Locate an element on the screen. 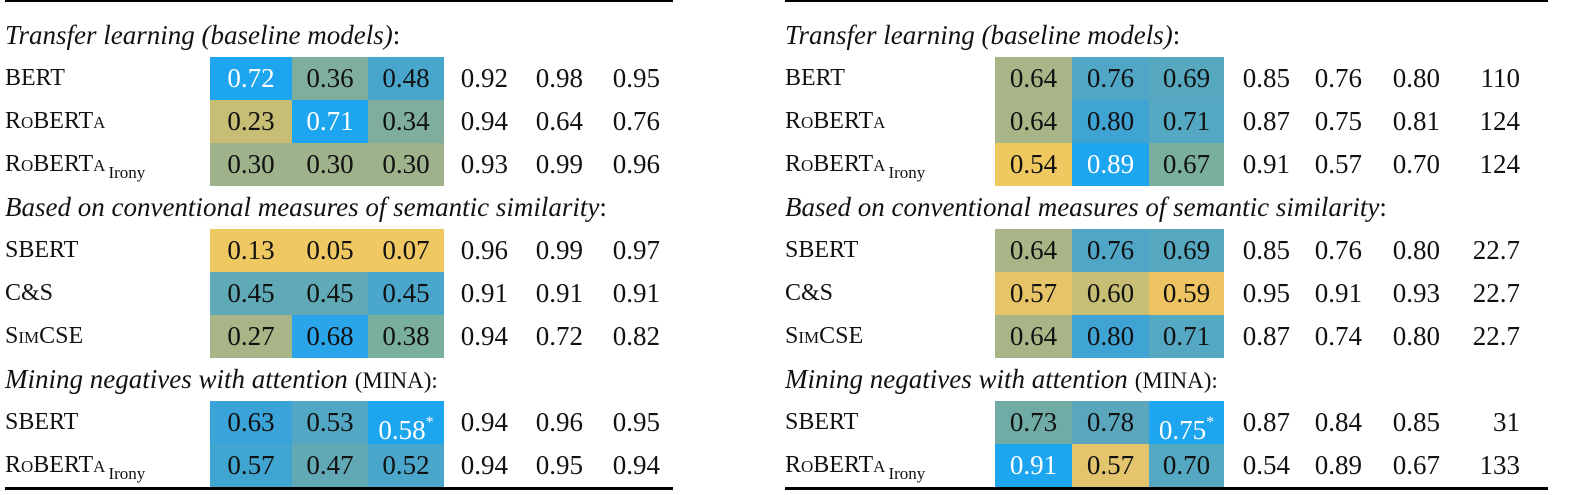 The height and width of the screenshot is (495, 1581). colored-cell: 0.60 is located at coordinates (1110, 293).